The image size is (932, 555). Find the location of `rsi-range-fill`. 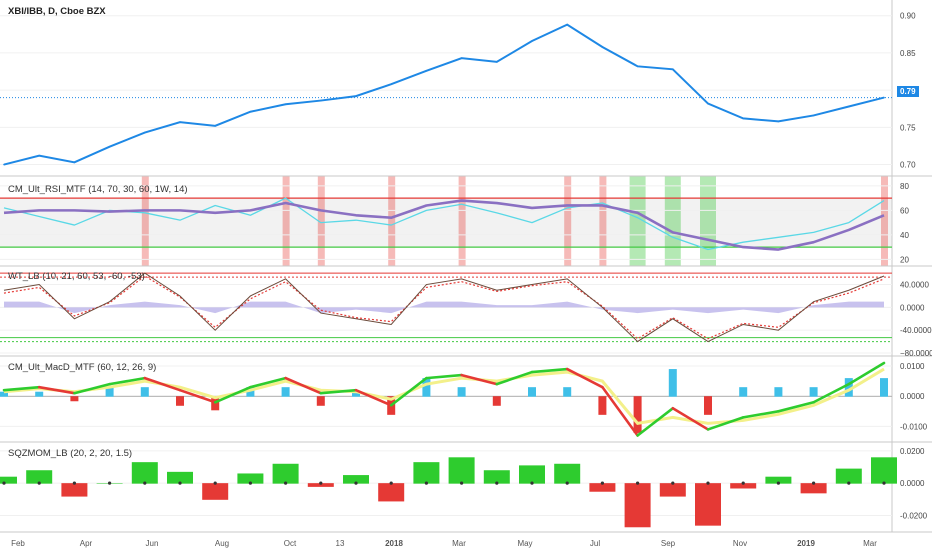

rsi-range-fill is located at coordinates (446, 223).